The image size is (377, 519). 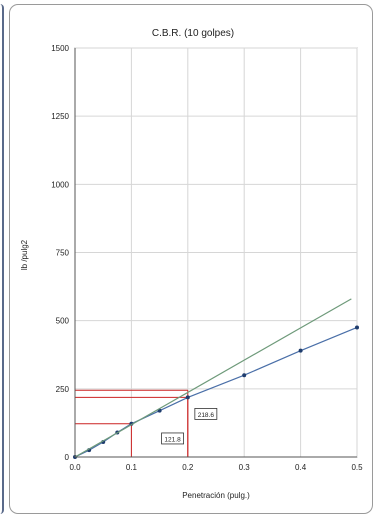 What do you see at coordinates (301, 467) in the screenshot?
I see `x-tick-label: 0.4` at bounding box center [301, 467].